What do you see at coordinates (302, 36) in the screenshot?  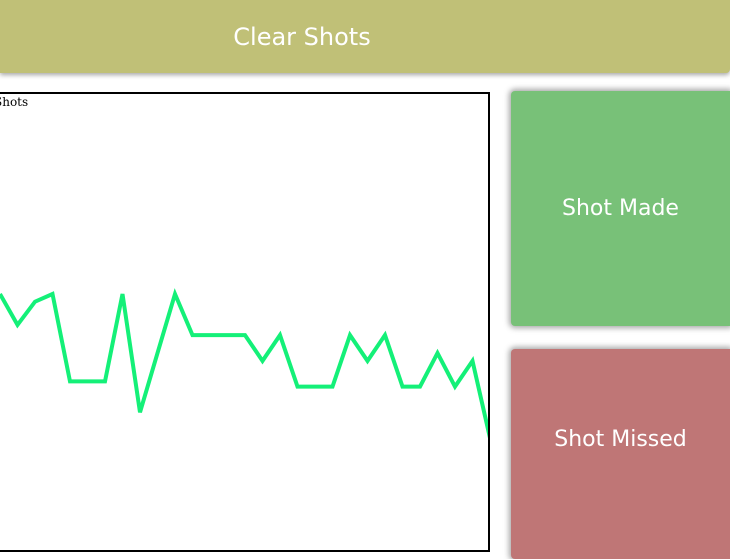 I see `clear-shots-label: Clear Shots` at bounding box center [302, 36].